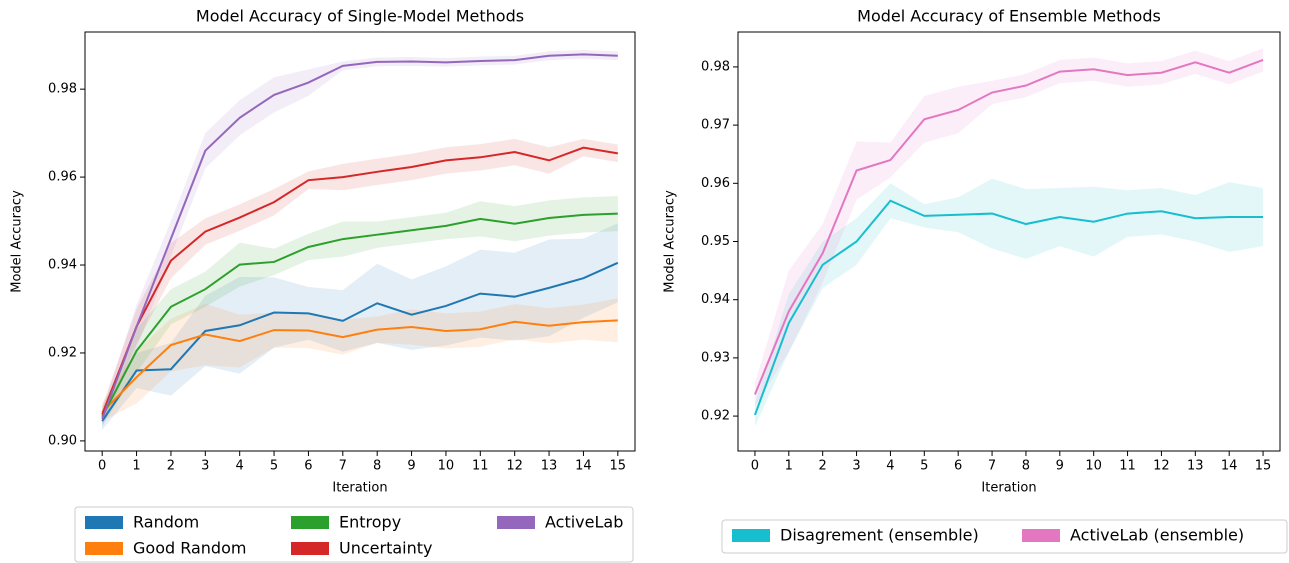  What do you see at coordinates (1009, 16) in the screenshot?
I see `chart-title: Model Accuracy of Ensemble Methods` at bounding box center [1009, 16].